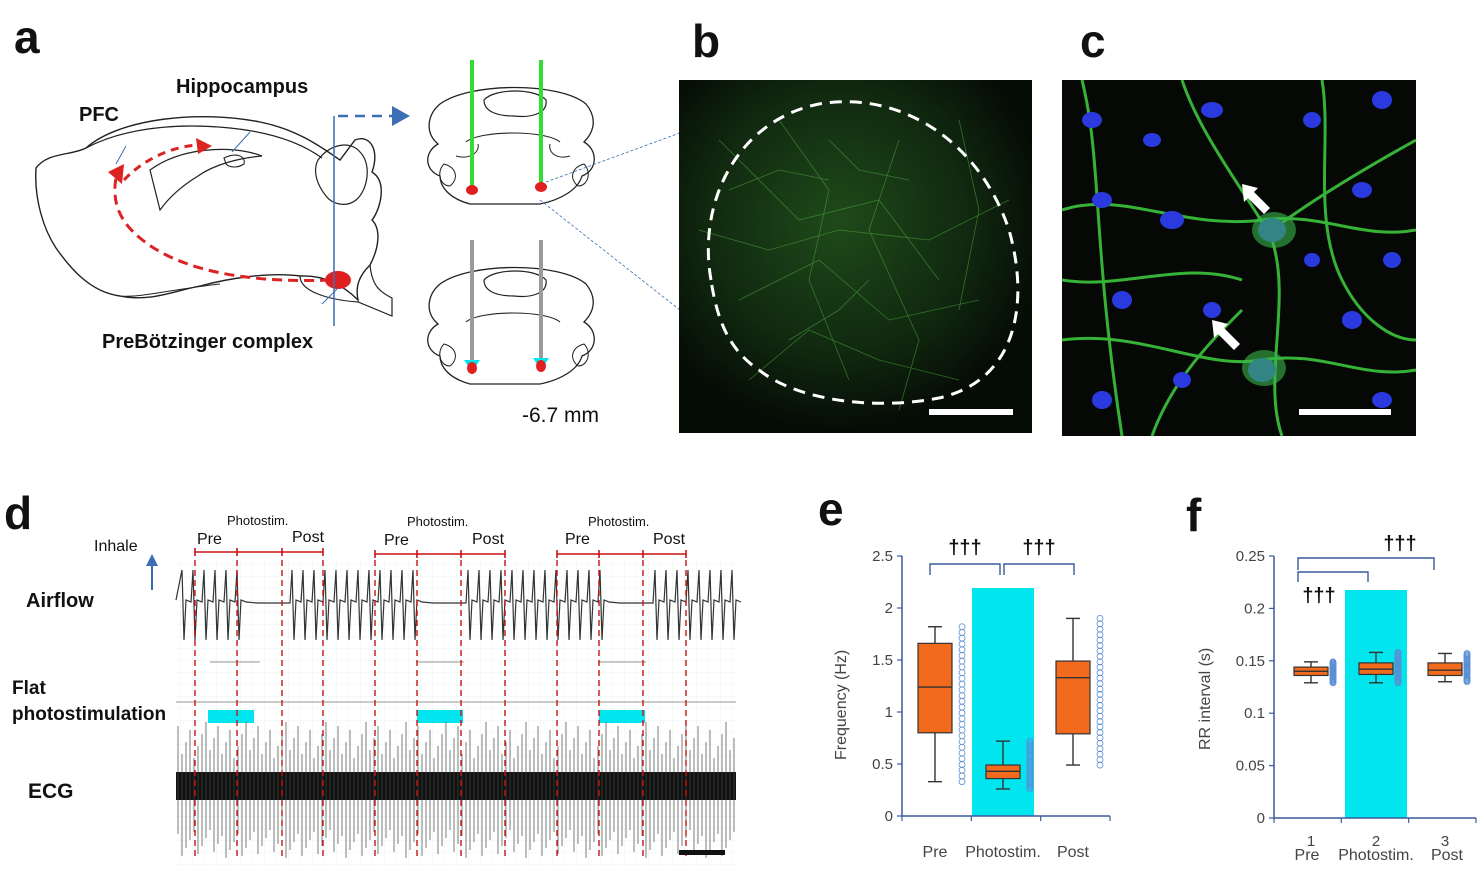 The height and width of the screenshot is (873, 1479). What do you see at coordinates (1205, 699) in the screenshot?
I see `f-ylabel: RR interval (s)` at bounding box center [1205, 699].